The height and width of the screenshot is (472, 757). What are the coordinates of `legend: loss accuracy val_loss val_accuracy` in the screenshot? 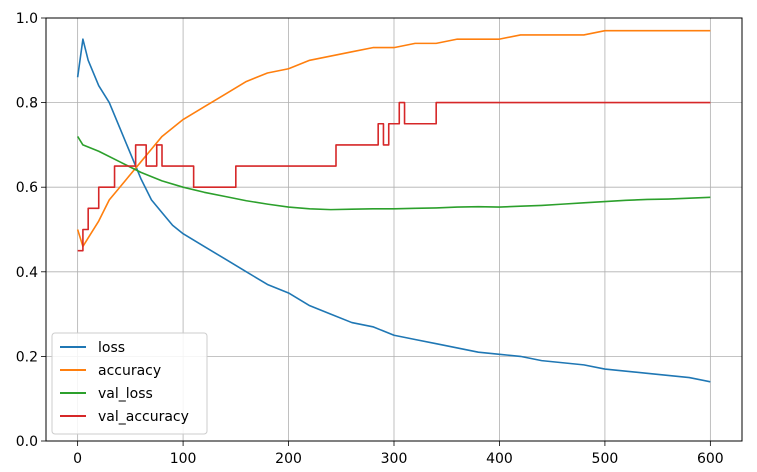 It's located at (129, 383).